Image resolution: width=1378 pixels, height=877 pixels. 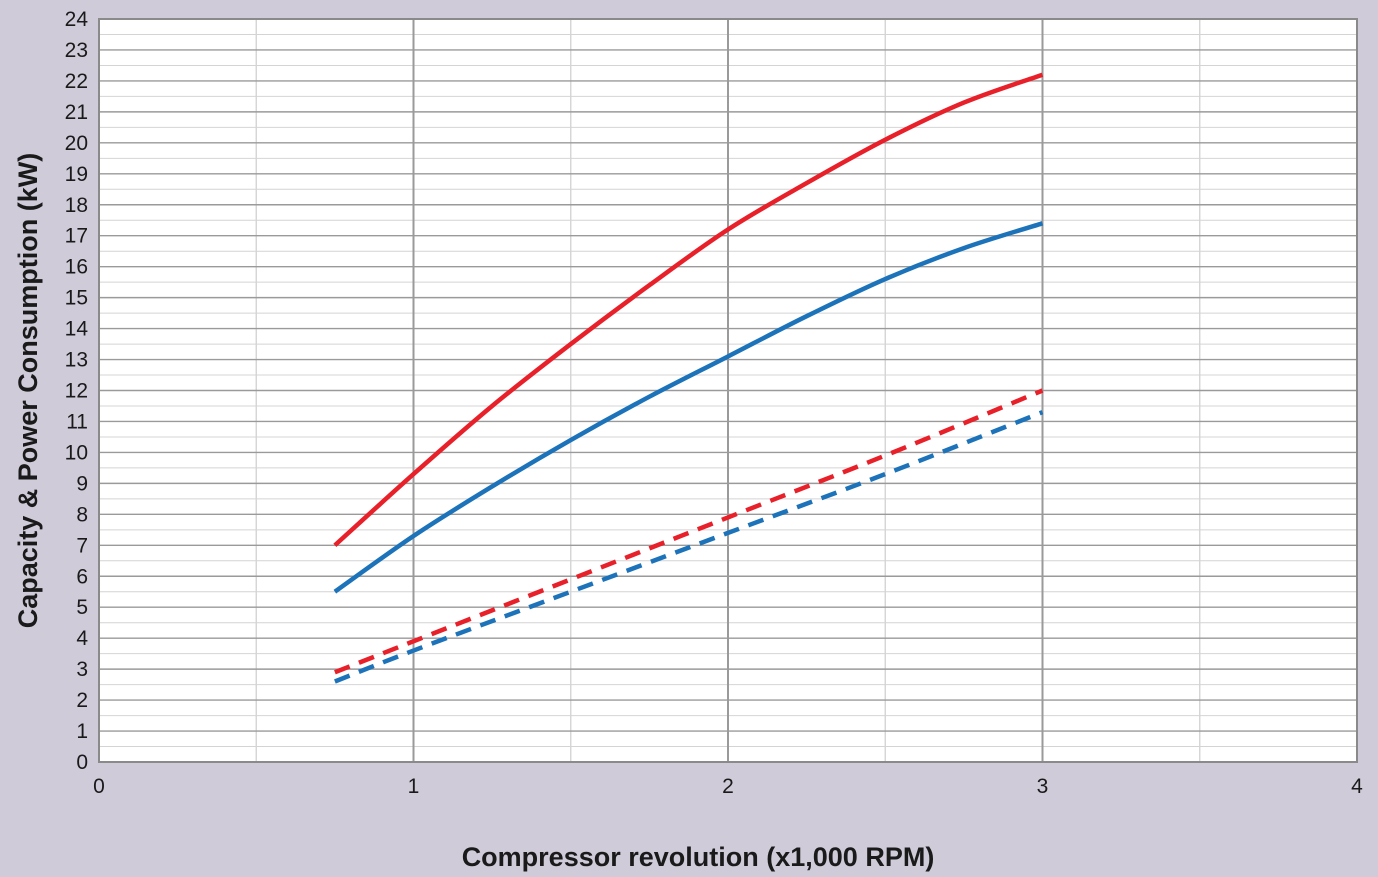 What do you see at coordinates (76, 50) in the screenshot?
I see `y-tick-label: 23` at bounding box center [76, 50].